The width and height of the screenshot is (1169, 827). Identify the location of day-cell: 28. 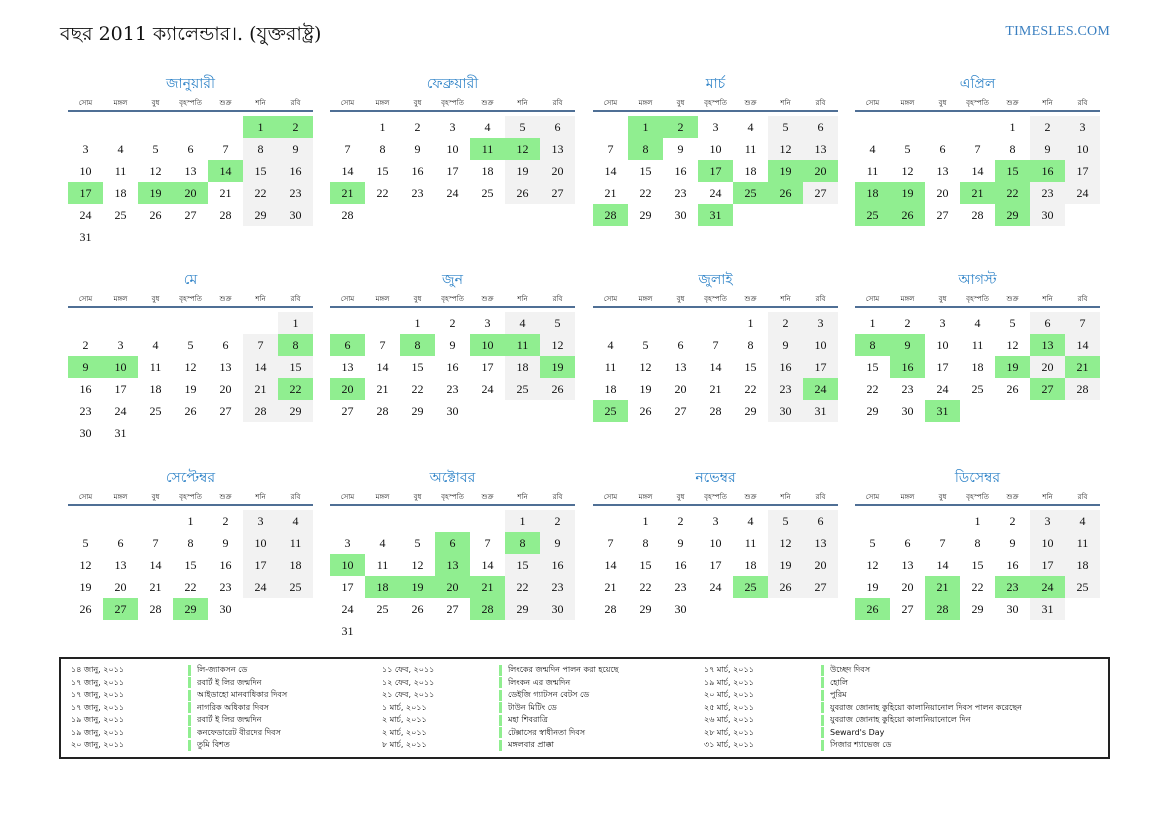
(347, 215).